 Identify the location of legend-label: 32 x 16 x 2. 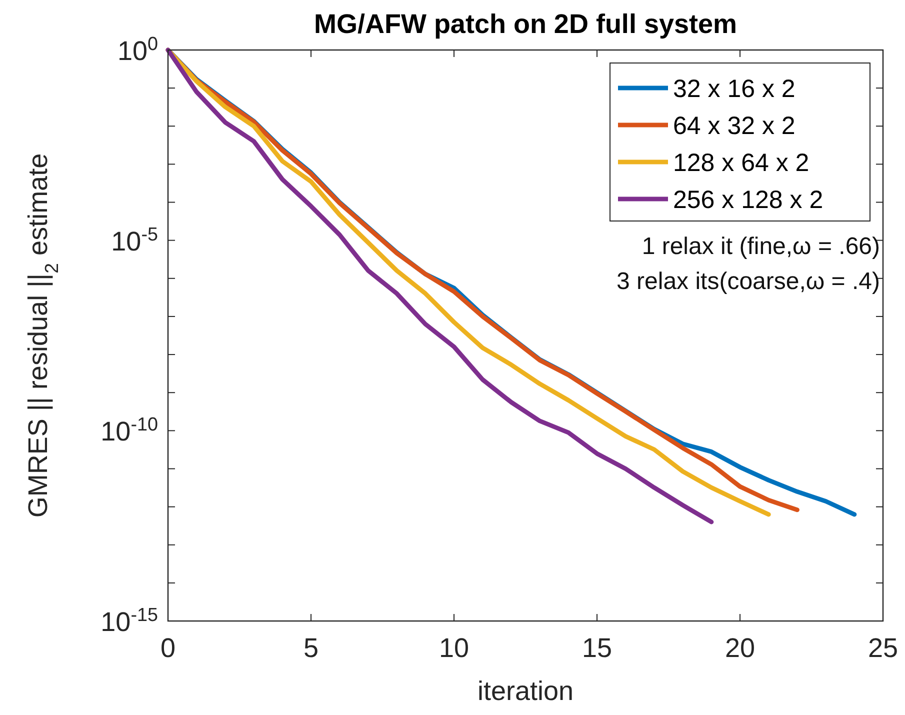
(734, 89).